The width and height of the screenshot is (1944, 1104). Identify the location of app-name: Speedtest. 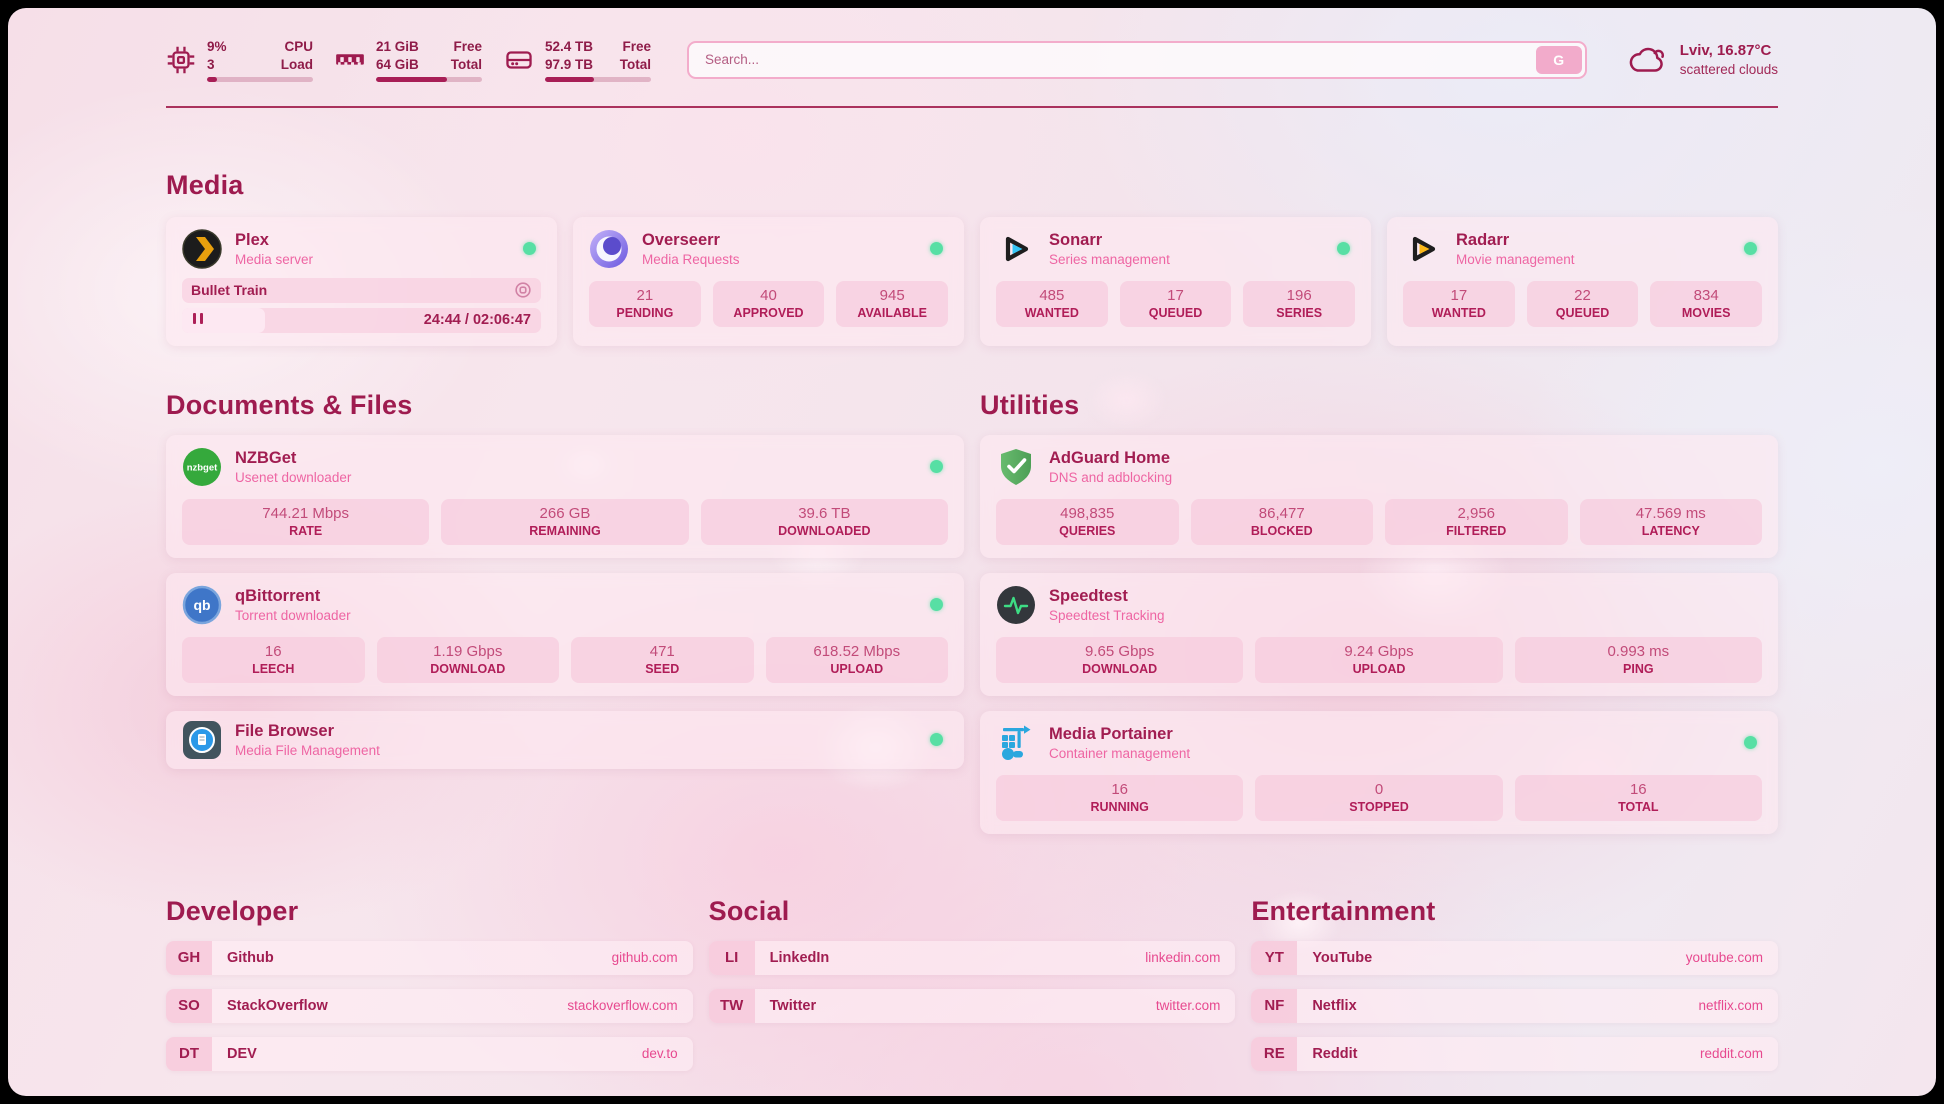
(1088, 595).